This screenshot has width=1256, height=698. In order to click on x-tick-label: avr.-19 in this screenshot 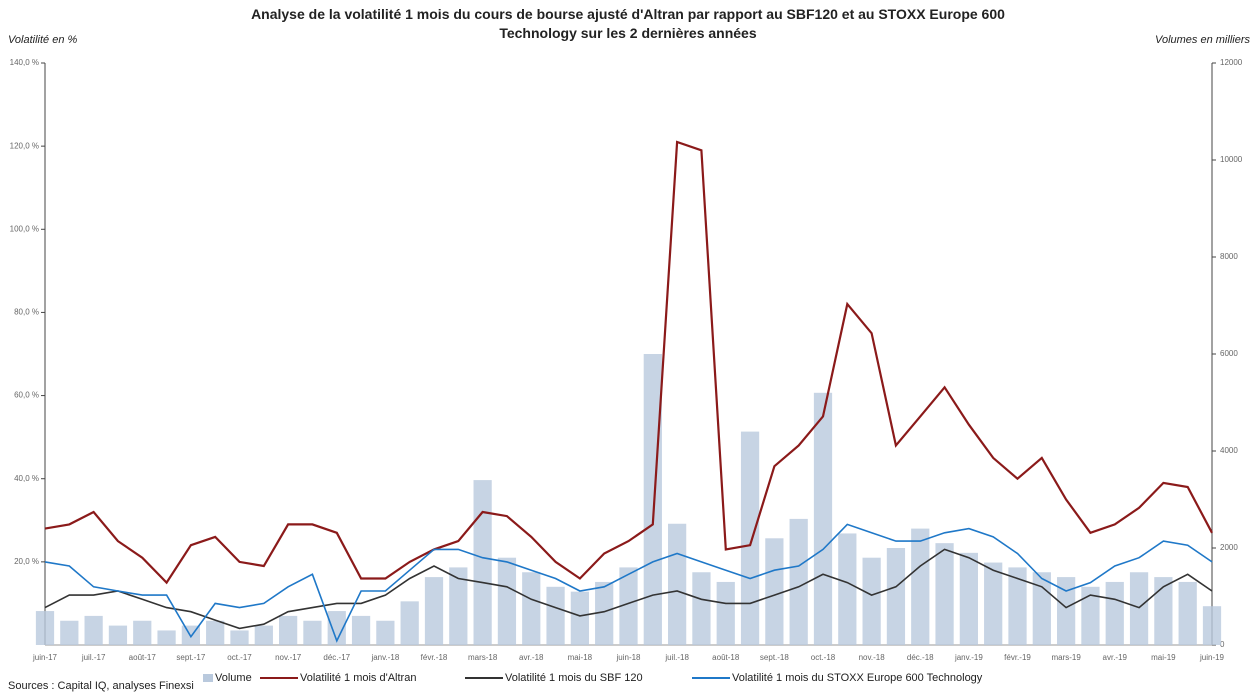, I will do `click(1115, 657)`.